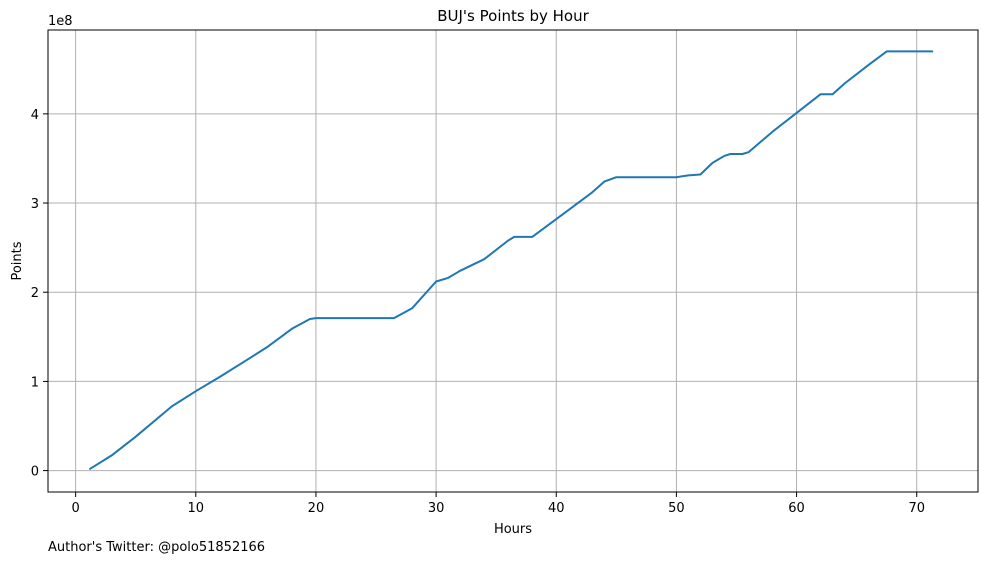 Image resolution: width=988 pixels, height=562 pixels. Describe the element at coordinates (35, 382) in the screenshot. I see `y-tick-label: 1` at that location.